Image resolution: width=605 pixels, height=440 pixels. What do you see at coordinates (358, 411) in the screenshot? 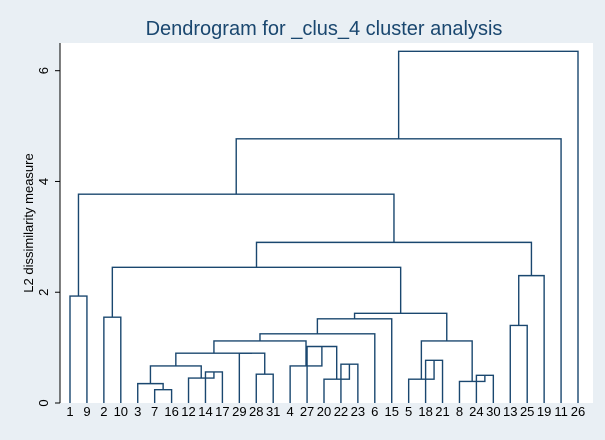
I see `leaf-label: 23` at bounding box center [358, 411].